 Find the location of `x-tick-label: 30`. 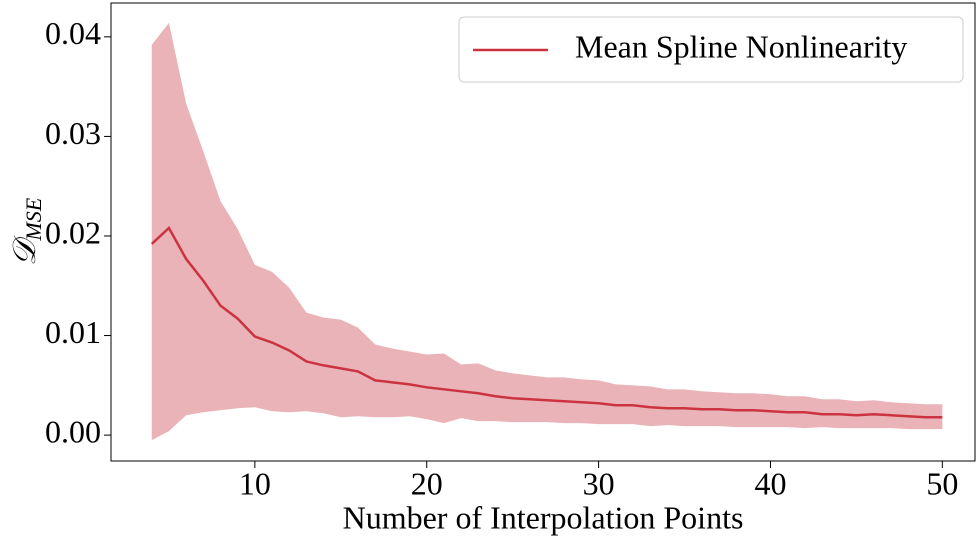

x-tick-label: 30 is located at coordinates (599, 483).